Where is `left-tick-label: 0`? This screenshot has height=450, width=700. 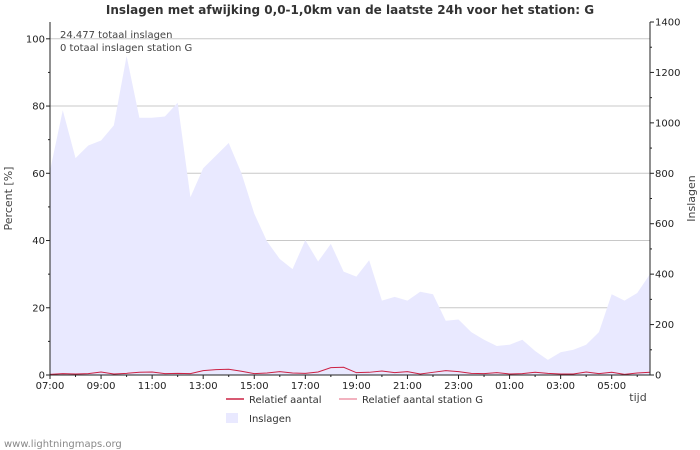 left-tick-label: 0 is located at coordinates (42, 376).